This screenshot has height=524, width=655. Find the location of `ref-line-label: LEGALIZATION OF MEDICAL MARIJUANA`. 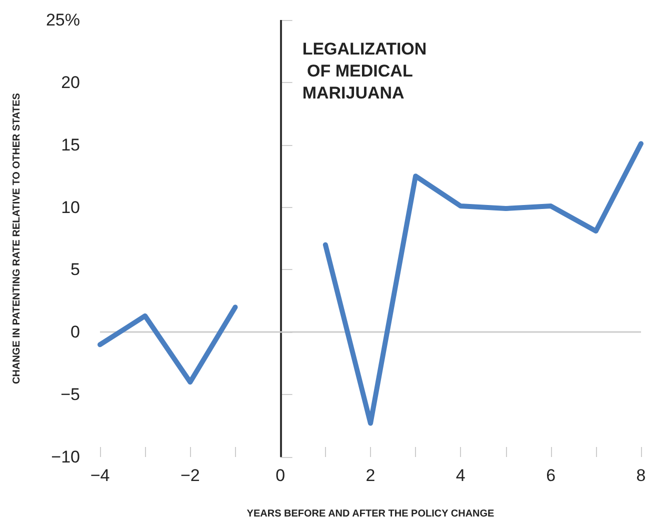

ref-line-label: LEGALIZATION OF MEDICAL MARIJUANA is located at coordinates (364, 71).